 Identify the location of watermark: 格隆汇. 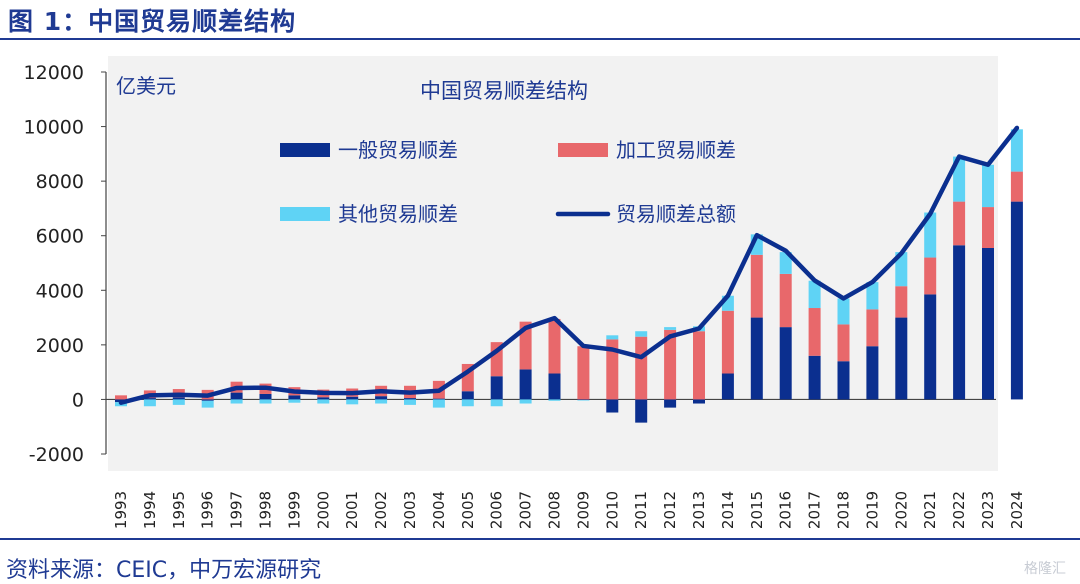
(1045, 569).